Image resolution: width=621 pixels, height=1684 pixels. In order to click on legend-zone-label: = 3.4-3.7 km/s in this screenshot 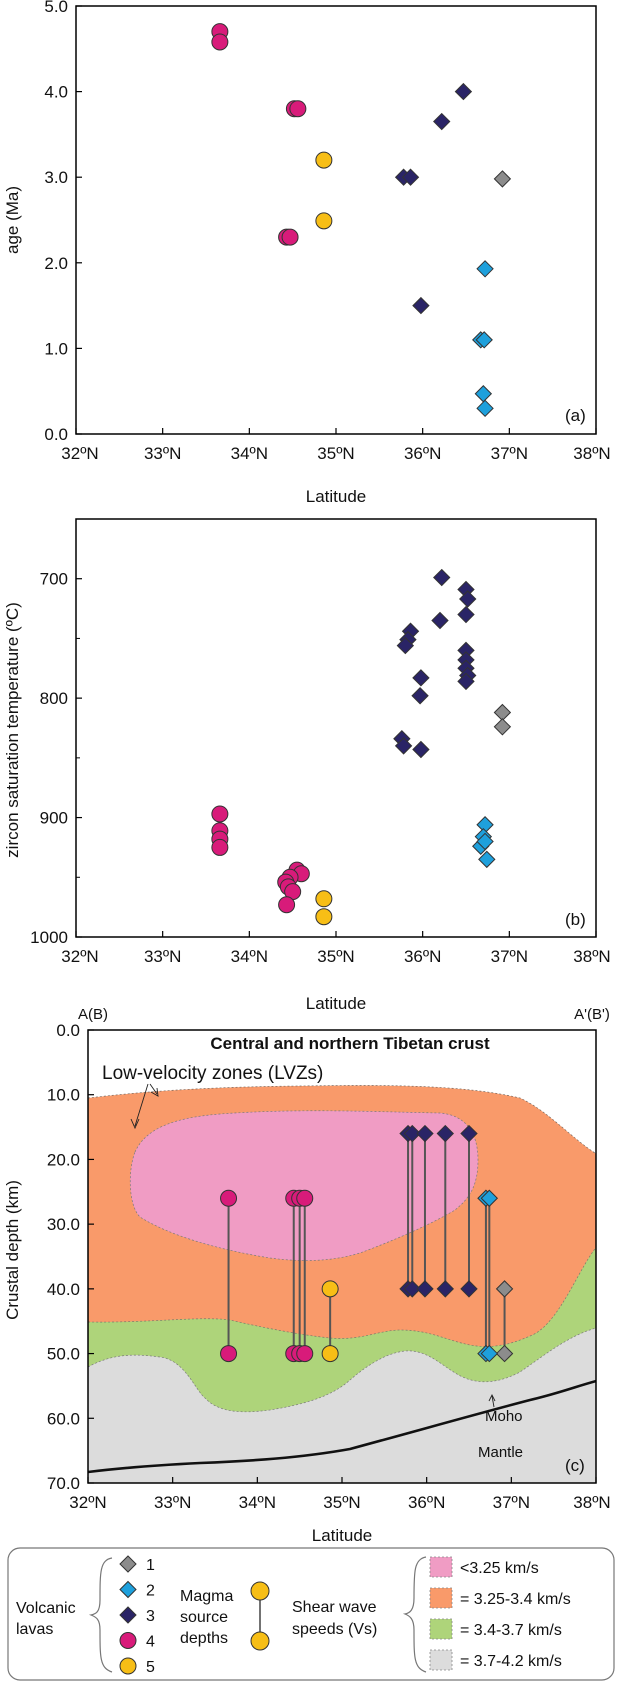, I will do `click(511, 1630)`.